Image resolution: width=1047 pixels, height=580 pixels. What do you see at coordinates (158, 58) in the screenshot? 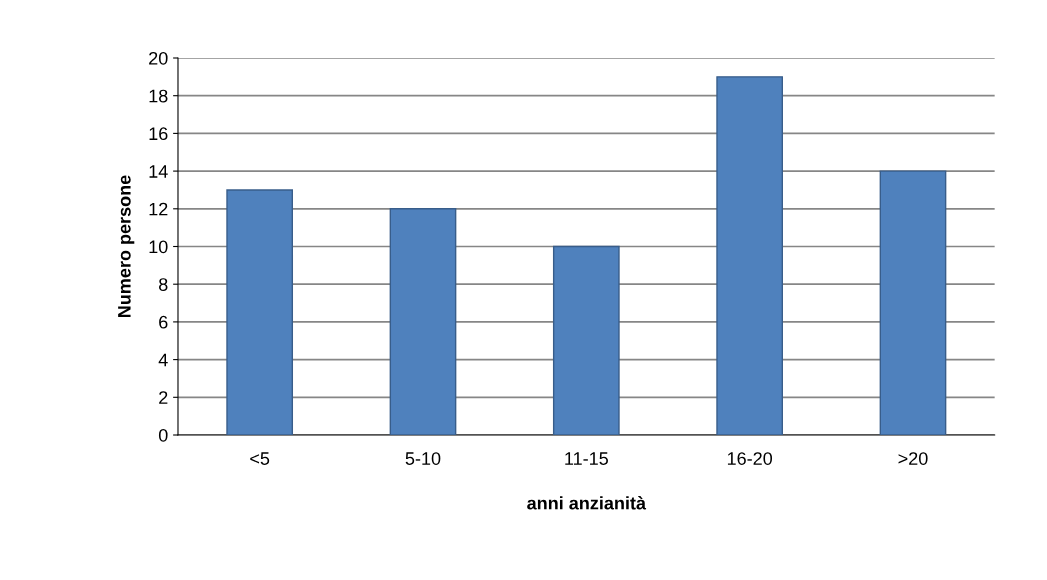
I see `y-tick-label: 20` at bounding box center [158, 58].